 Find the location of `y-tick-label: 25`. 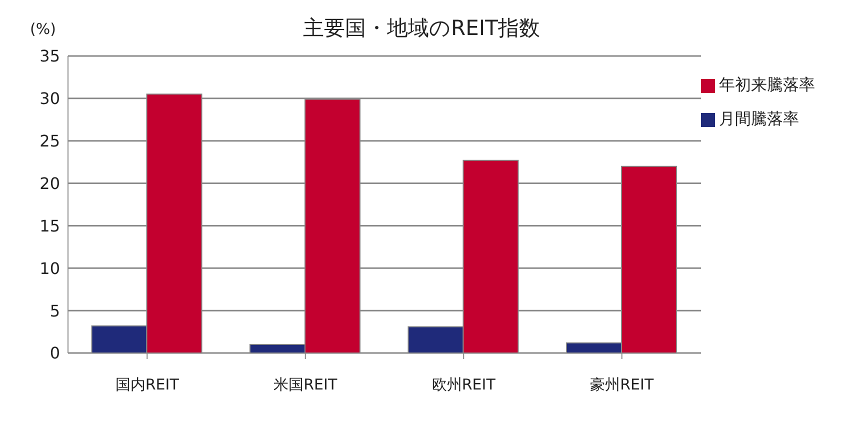

y-tick-label: 25 is located at coordinates (50, 141).